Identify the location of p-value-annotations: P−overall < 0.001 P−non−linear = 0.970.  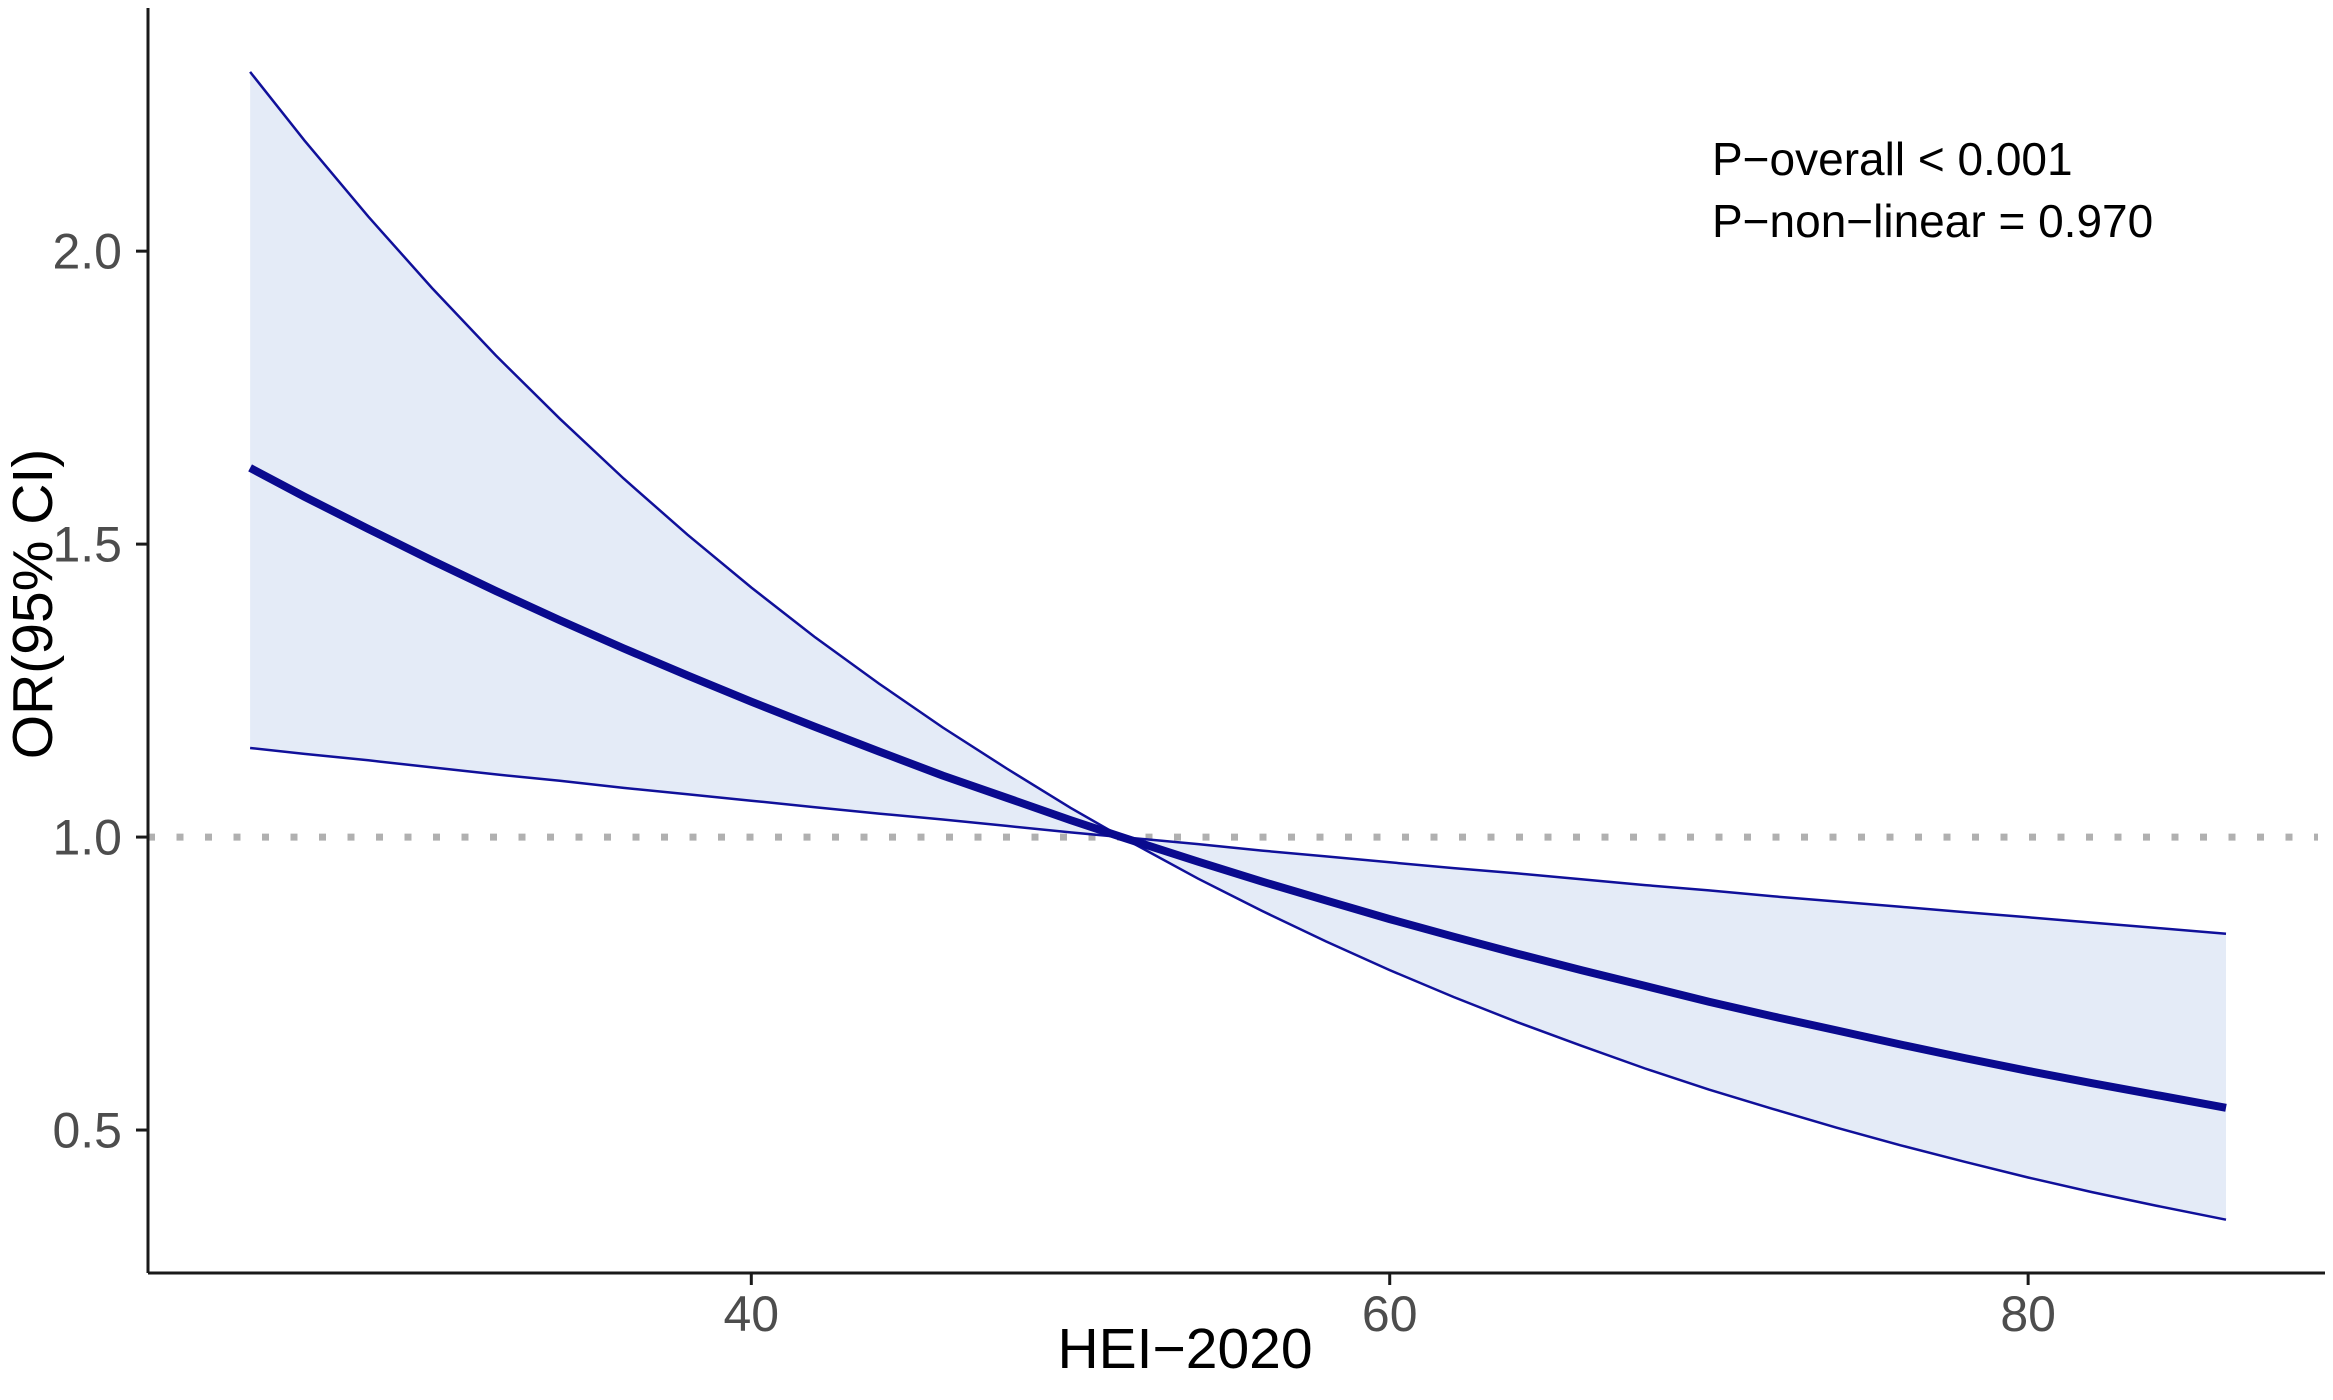
(1932, 190).